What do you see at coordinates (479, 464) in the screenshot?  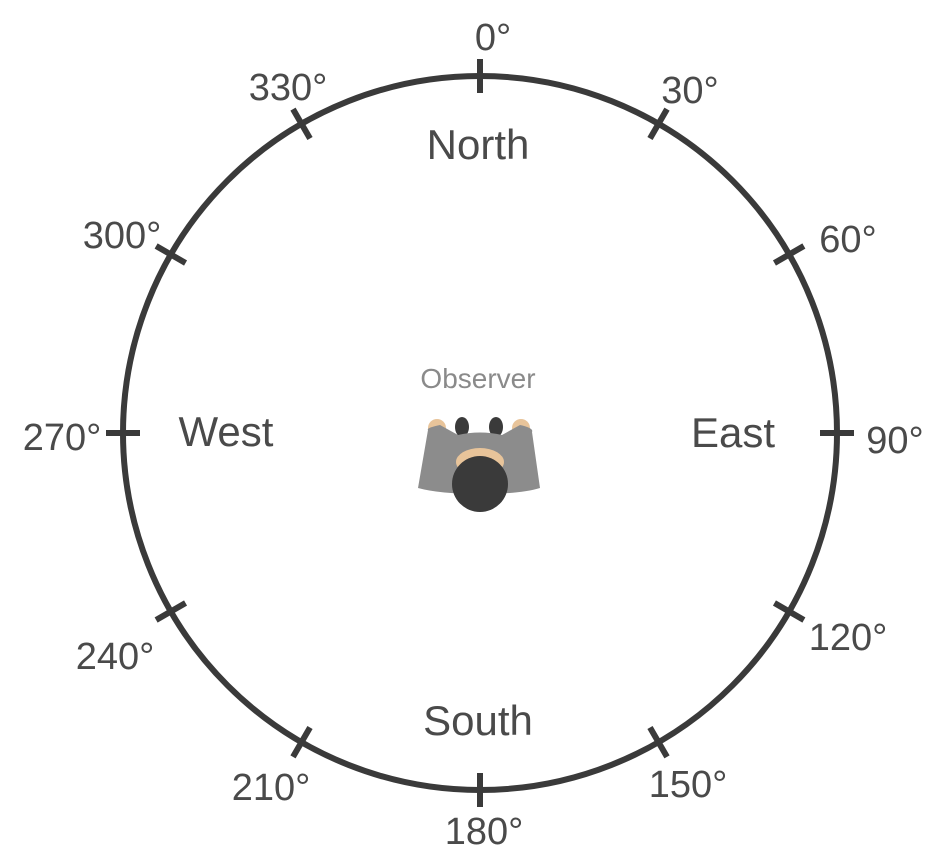 I see `observer-top-down-icon` at bounding box center [479, 464].